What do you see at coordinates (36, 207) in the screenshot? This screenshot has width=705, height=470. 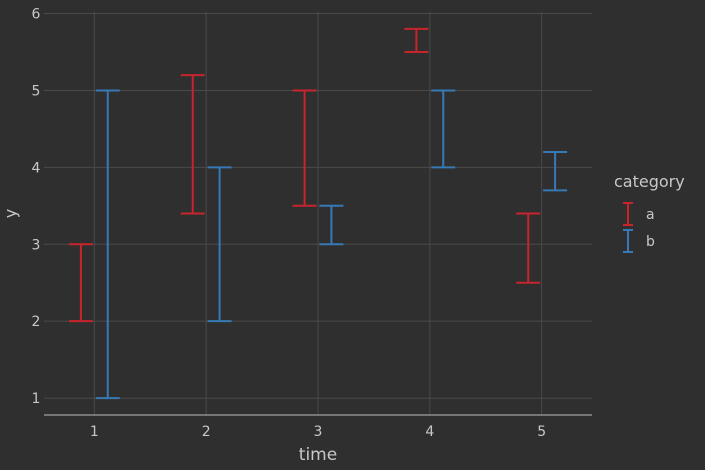 I see `y-tick-labels: 1 2 3 4 5 6` at bounding box center [36, 207].